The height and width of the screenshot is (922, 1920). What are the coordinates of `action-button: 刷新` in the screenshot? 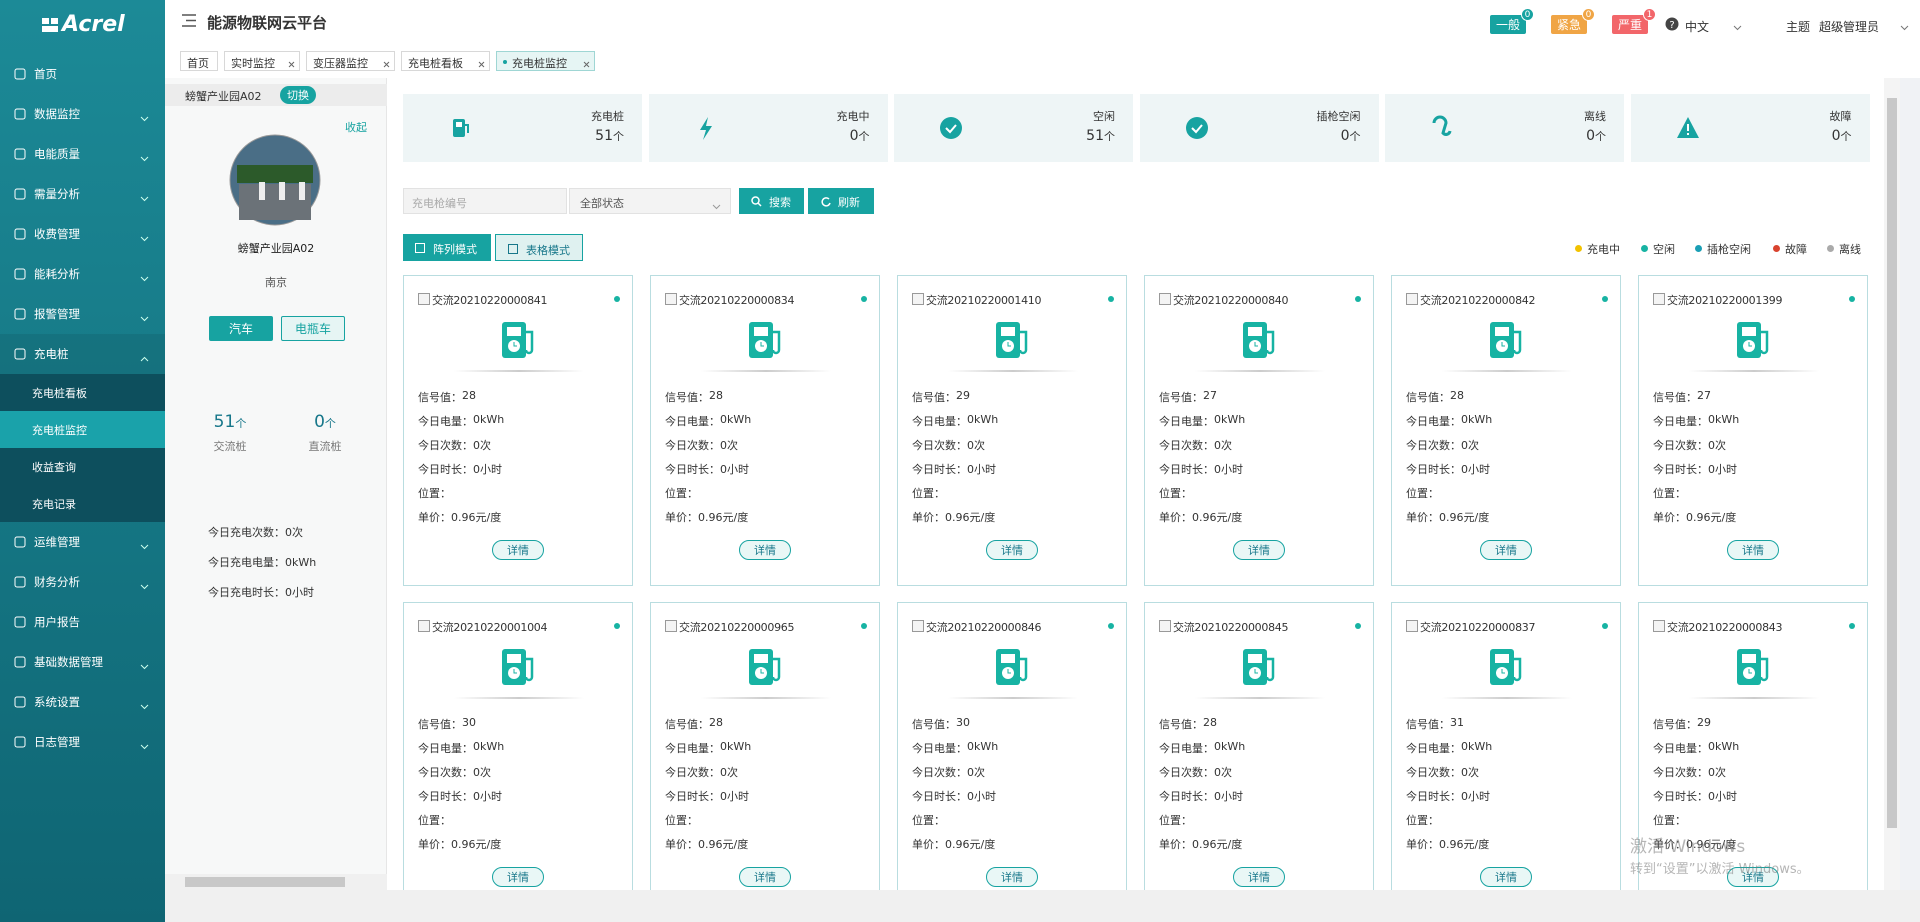 It's located at (841, 201).